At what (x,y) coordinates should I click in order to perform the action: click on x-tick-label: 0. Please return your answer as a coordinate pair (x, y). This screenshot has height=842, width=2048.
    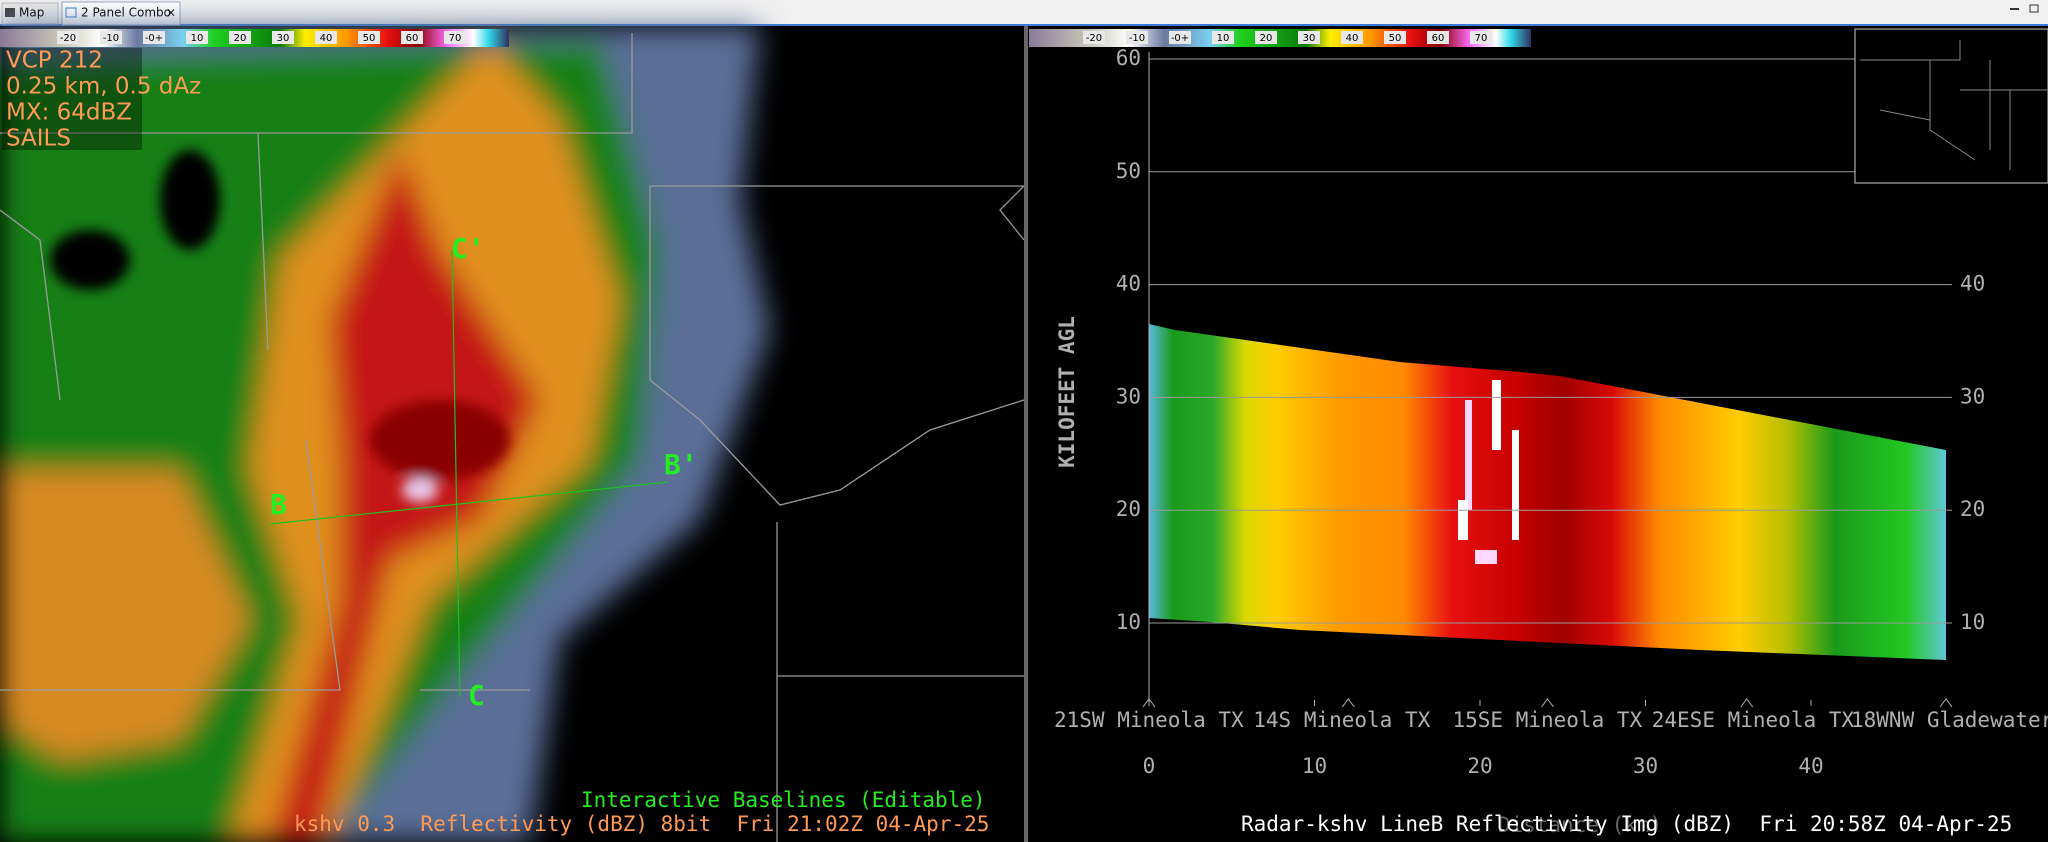
    Looking at the image, I should click on (1149, 766).